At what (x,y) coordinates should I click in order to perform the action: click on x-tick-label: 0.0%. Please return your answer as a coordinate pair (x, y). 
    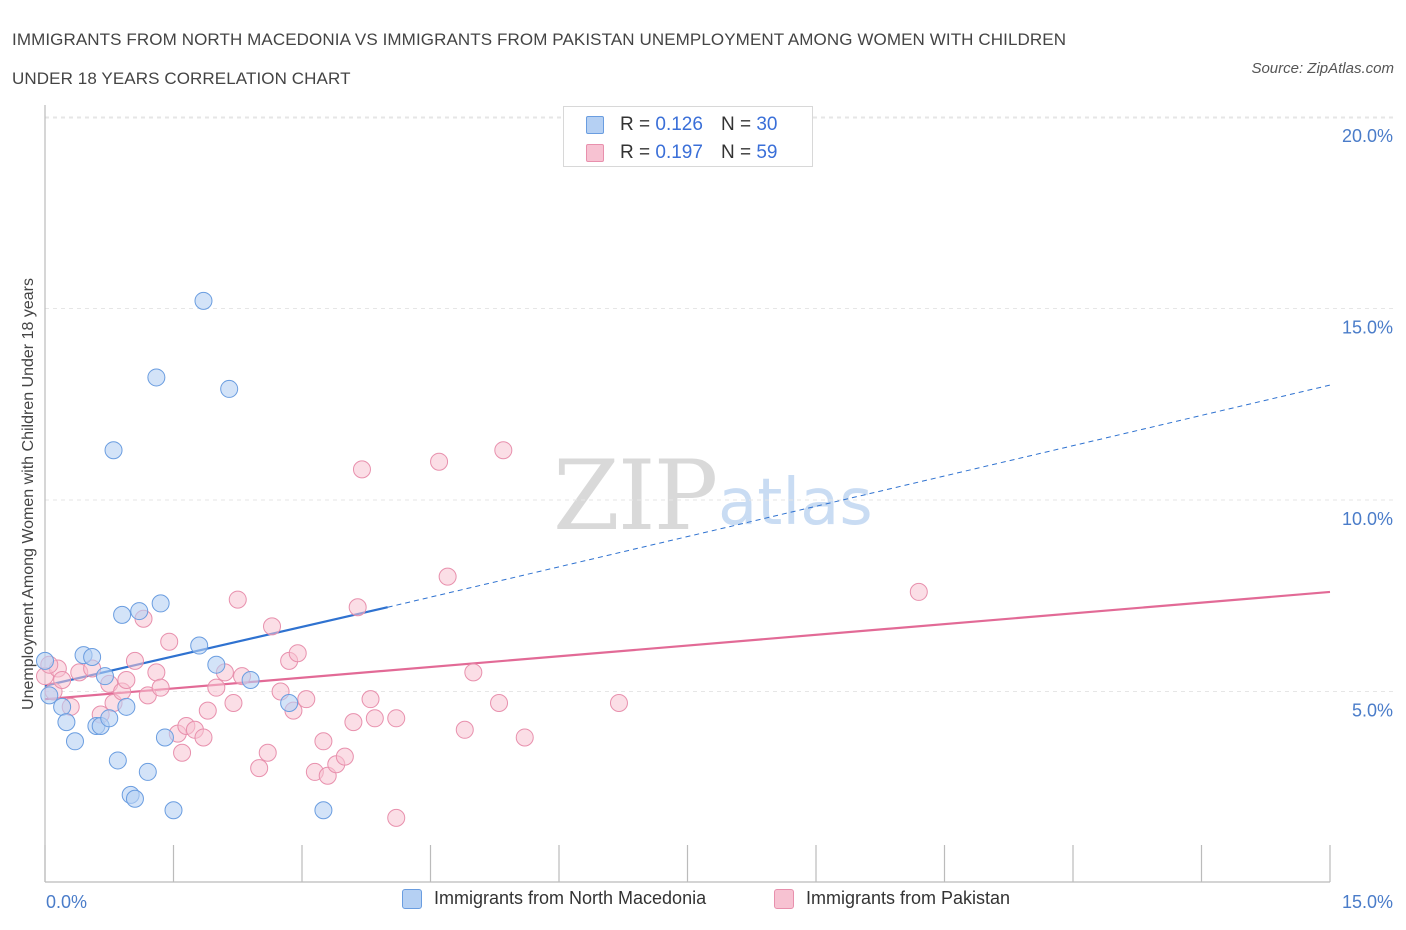
    Looking at the image, I should click on (66, 902).